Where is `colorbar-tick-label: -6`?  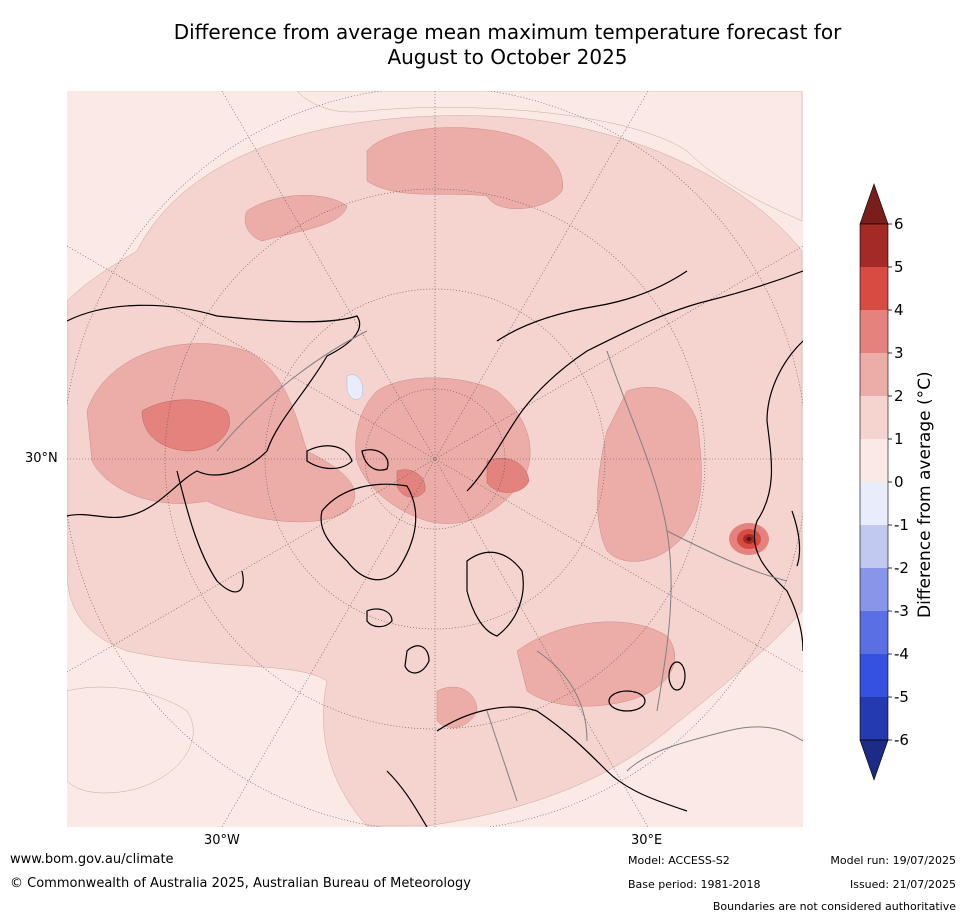
colorbar-tick-label: -6 is located at coordinates (901, 740).